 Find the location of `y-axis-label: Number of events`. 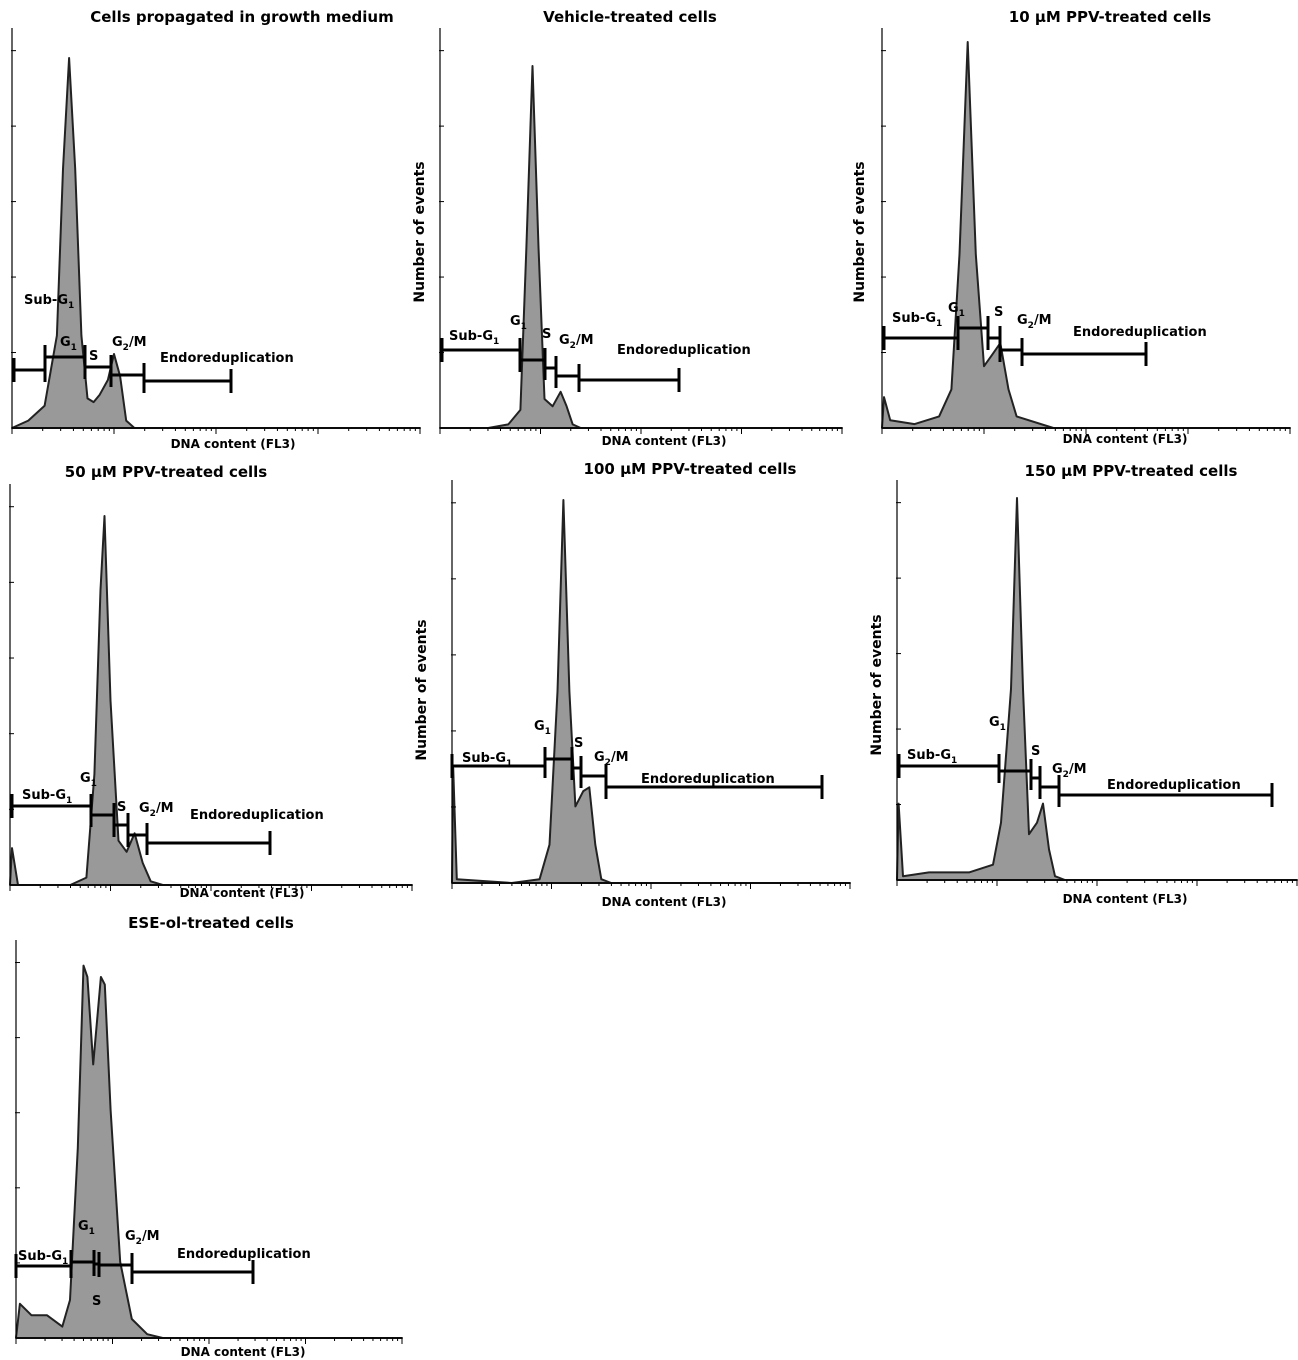

y-axis-label: Number of events is located at coordinates (860, 231).